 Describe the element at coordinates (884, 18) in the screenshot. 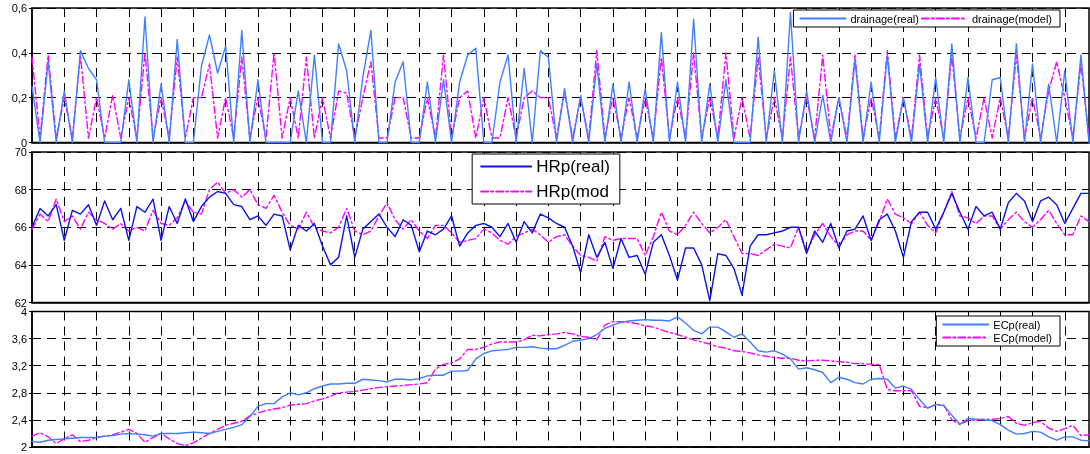

I see `legend-label: drainage(real)` at that location.